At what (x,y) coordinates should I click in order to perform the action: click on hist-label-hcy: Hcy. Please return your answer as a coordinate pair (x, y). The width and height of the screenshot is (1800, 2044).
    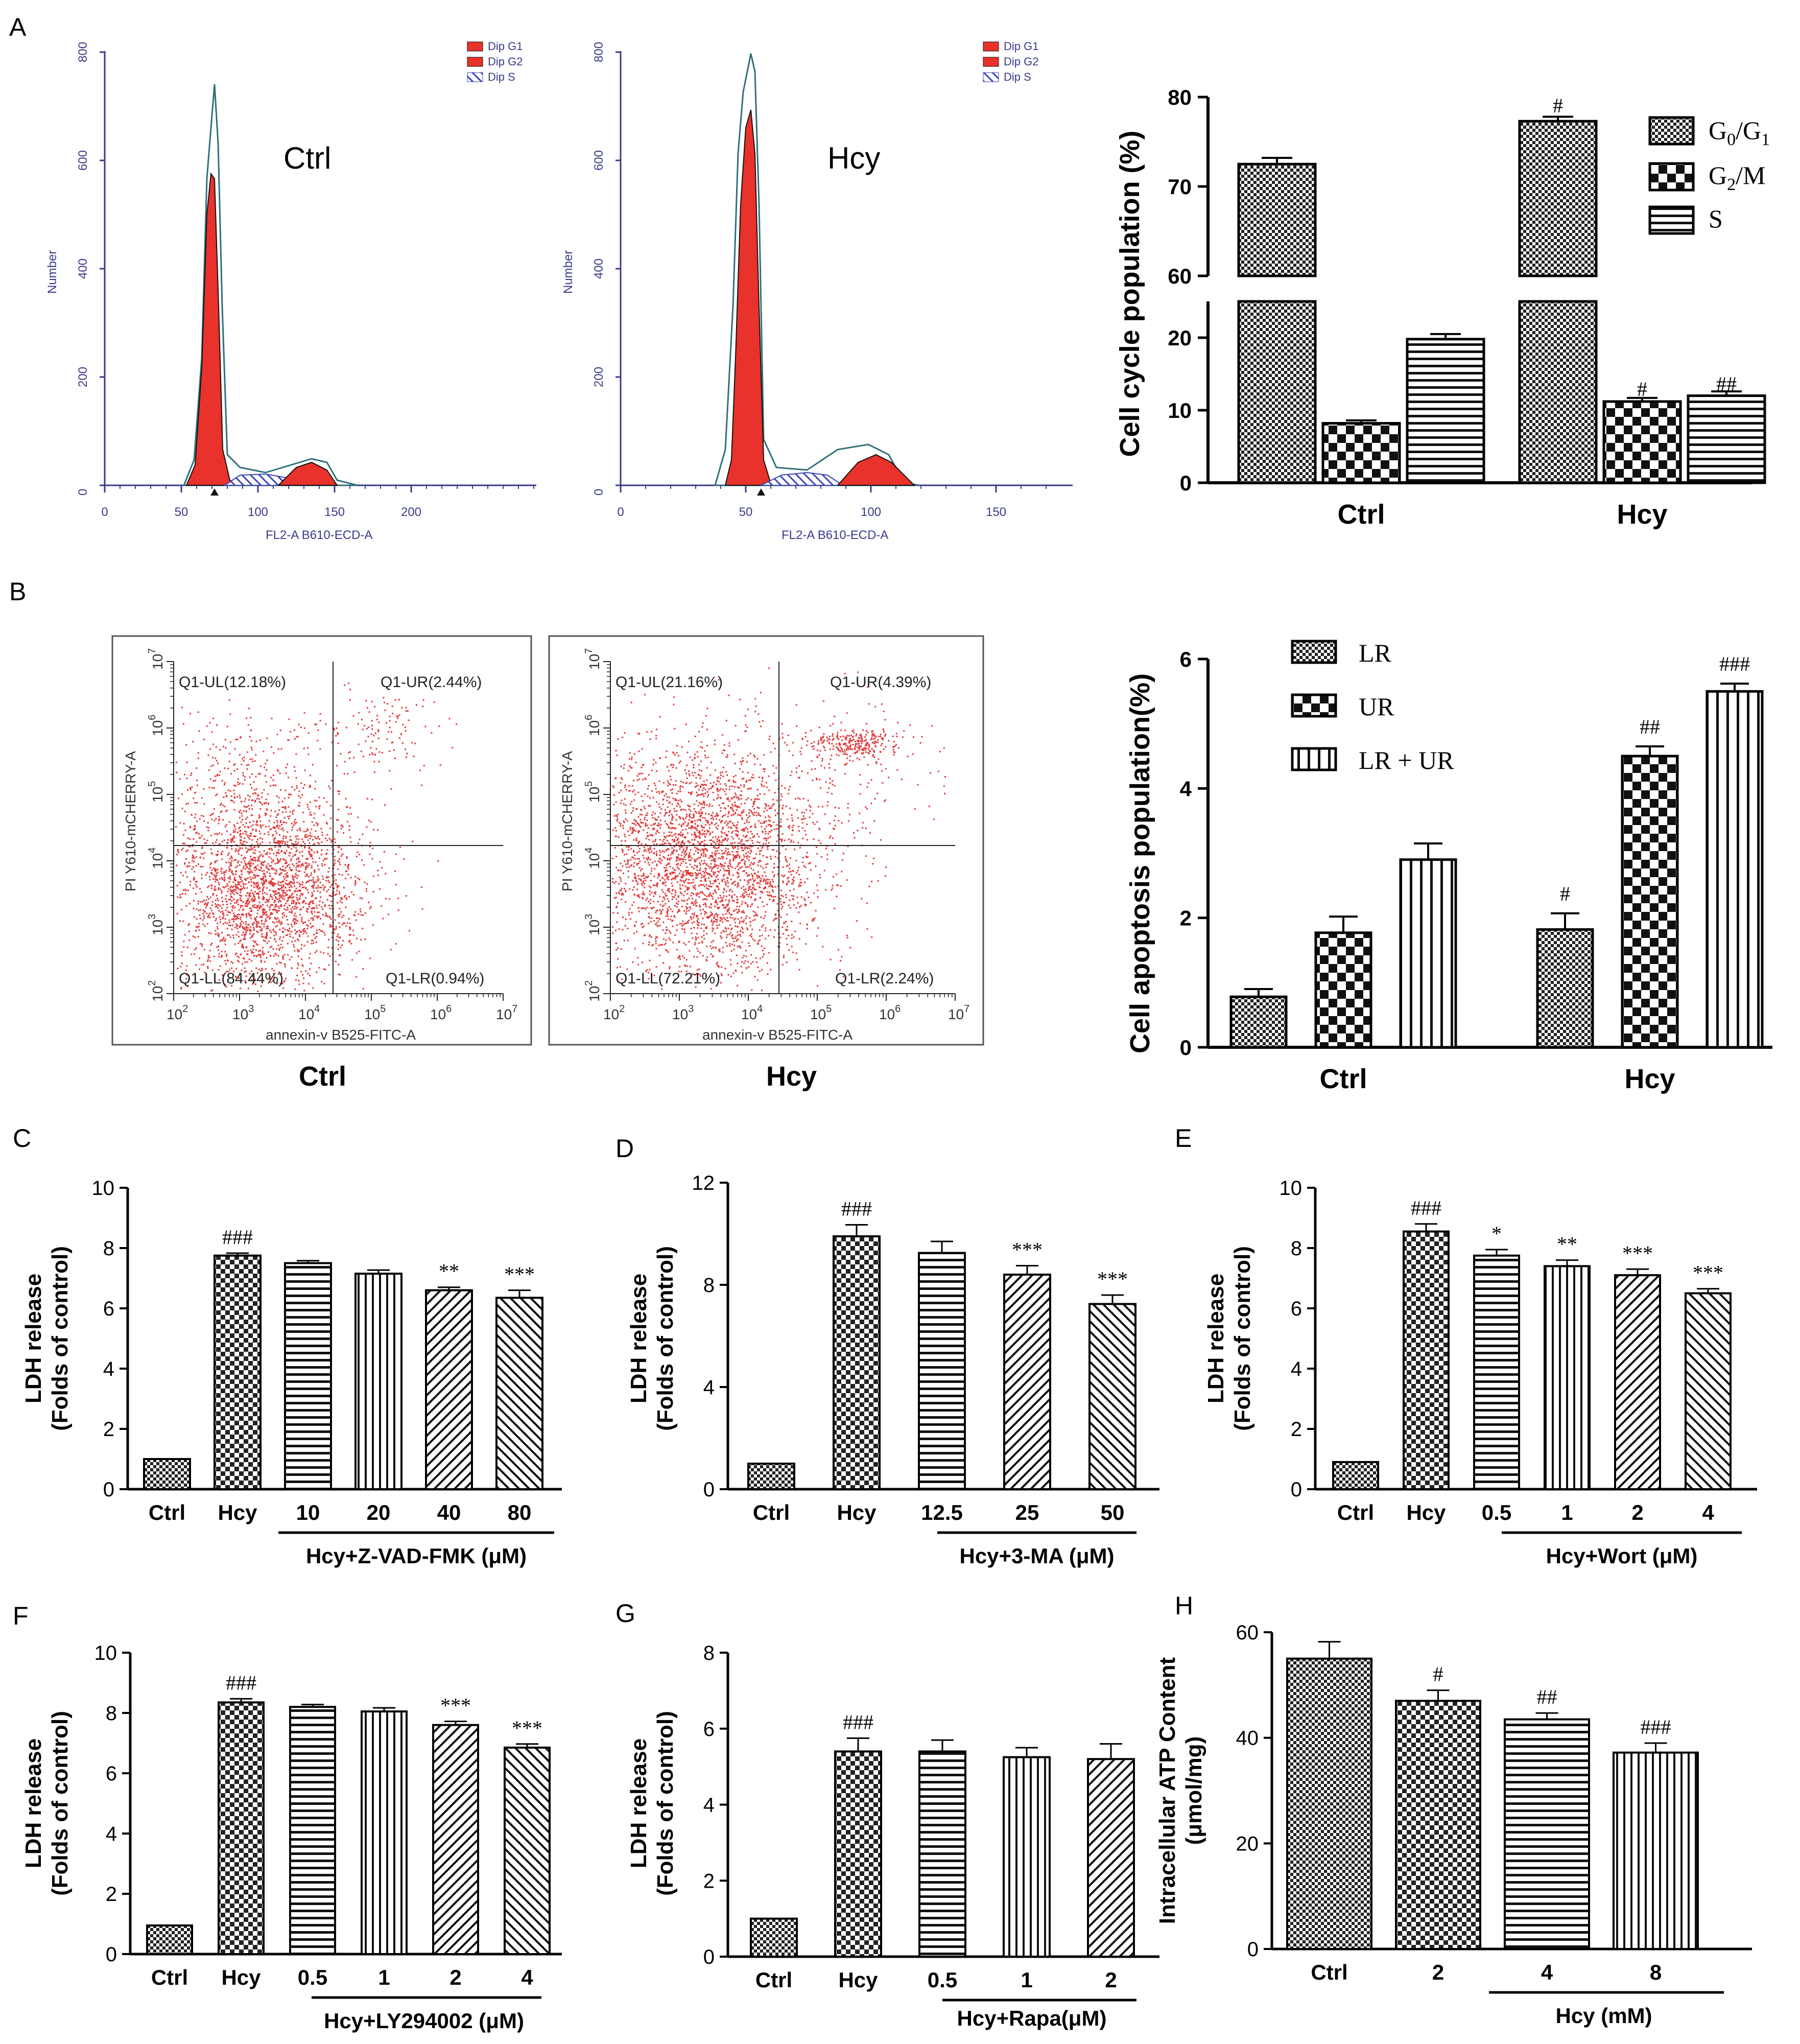
    Looking at the image, I should click on (854, 158).